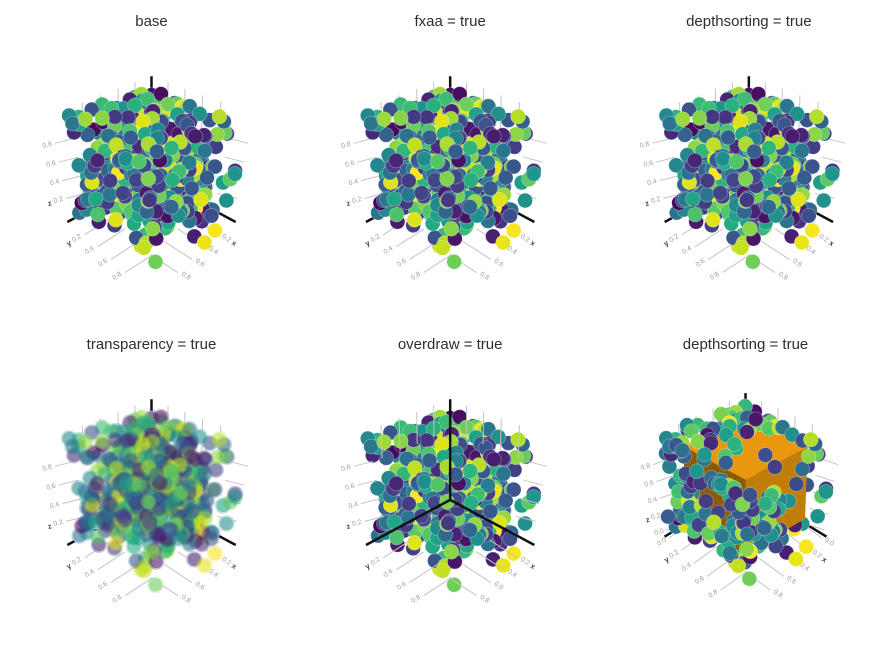 Image resolution: width=896 pixels, height=646 pixels. I want to click on svg-text: overdraw = true, so click(450, 344).